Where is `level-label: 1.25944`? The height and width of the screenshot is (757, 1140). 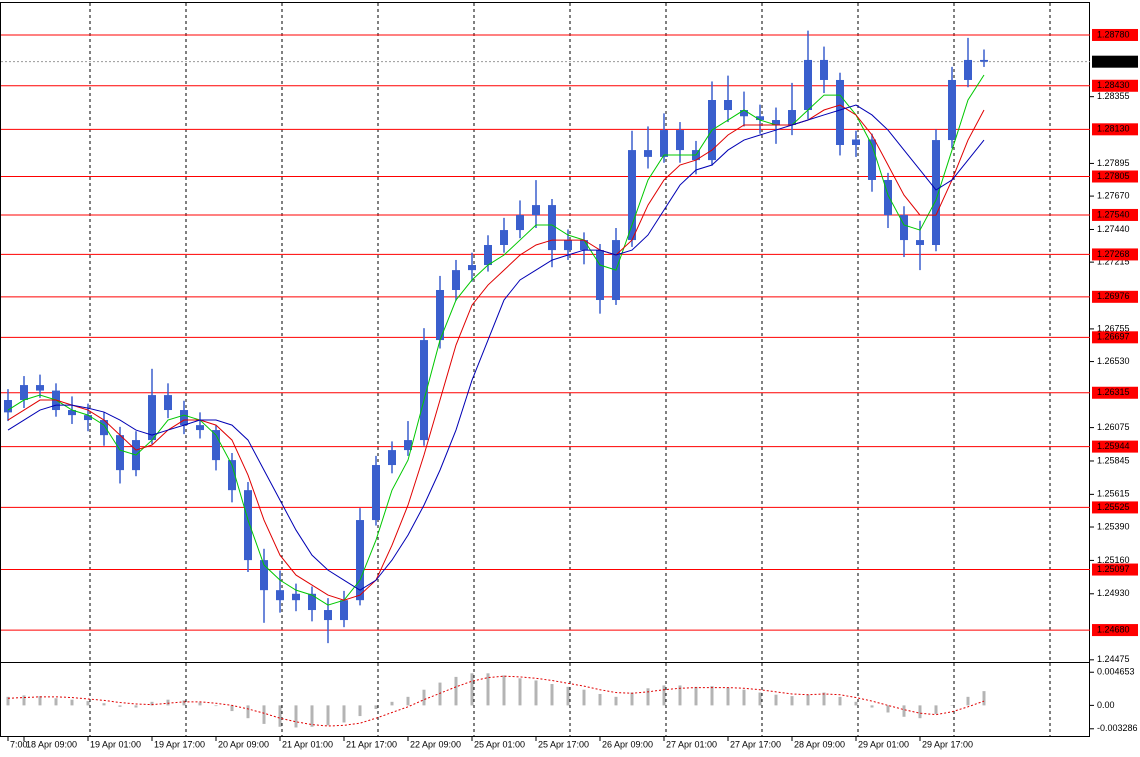
level-label: 1.25944 is located at coordinates (1113, 446).